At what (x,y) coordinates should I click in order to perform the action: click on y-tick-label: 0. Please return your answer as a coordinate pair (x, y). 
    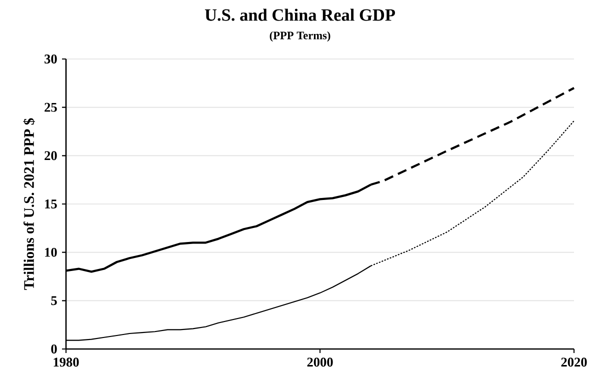
    Looking at the image, I should click on (54, 349).